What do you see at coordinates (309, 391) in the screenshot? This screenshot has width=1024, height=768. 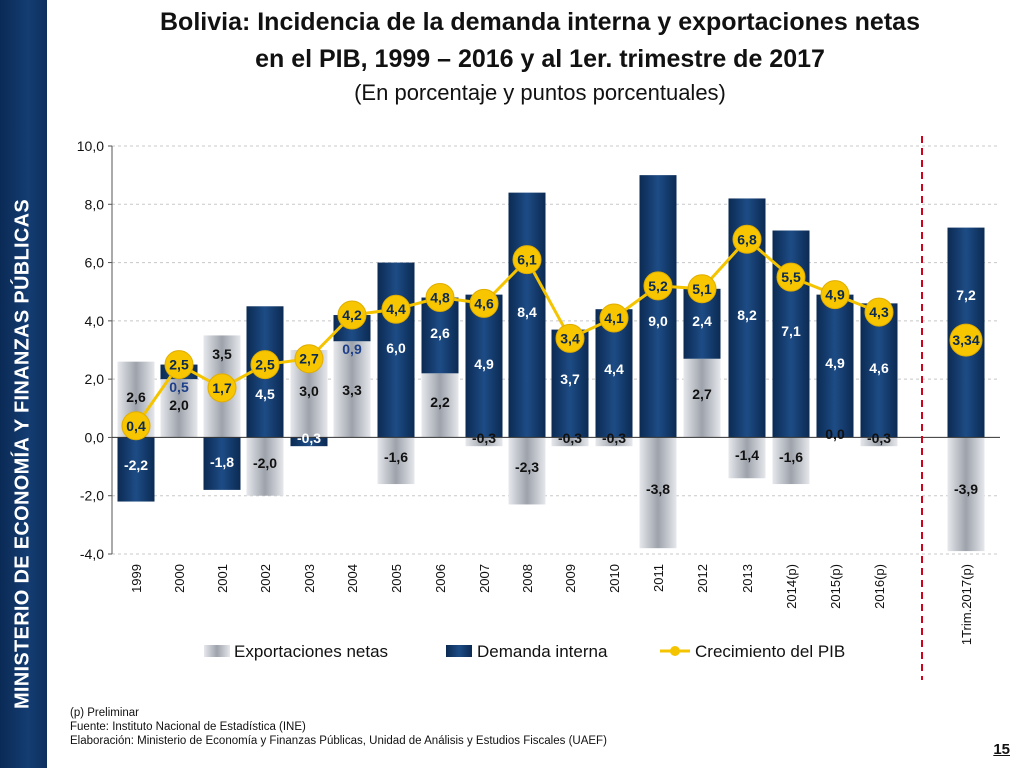 I see `net-exports-value-label: 3,0` at bounding box center [309, 391].